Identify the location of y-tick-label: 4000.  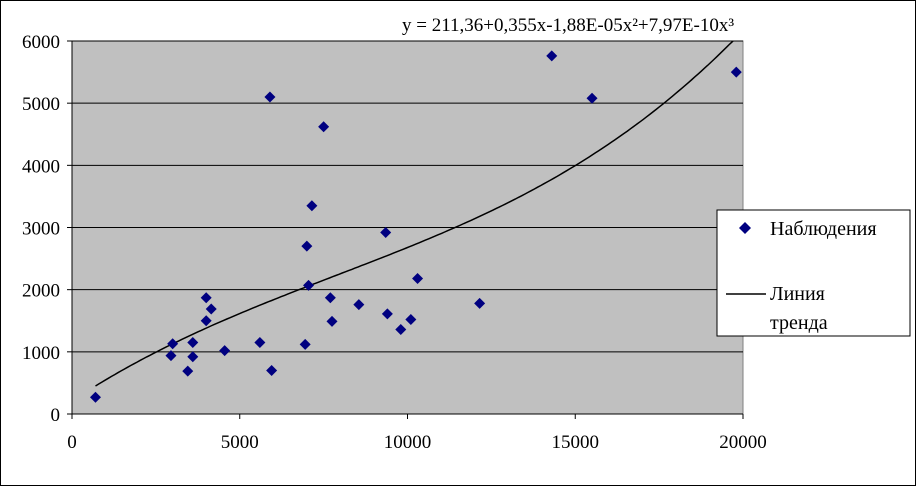
(41, 166).